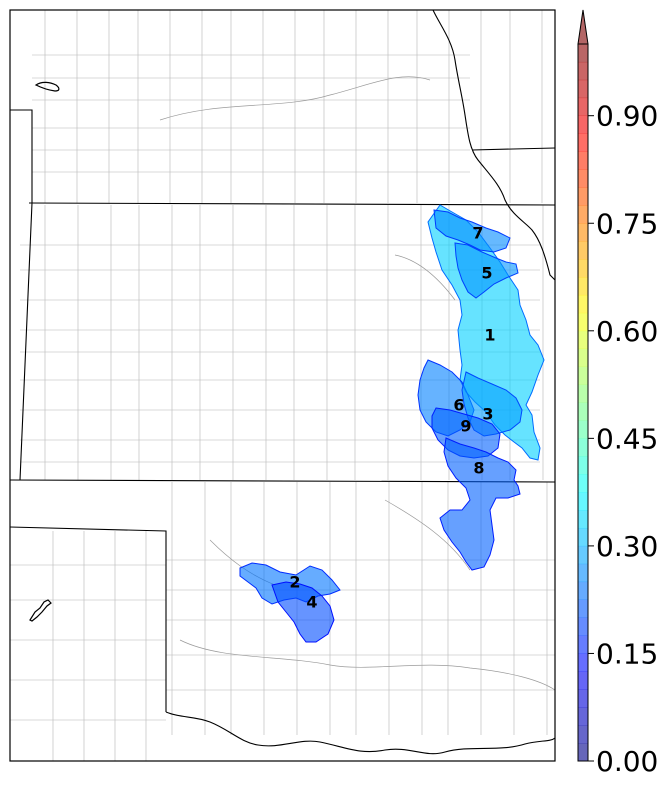 This screenshot has width=665, height=785. What do you see at coordinates (627, 223) in the screenshot?
I see `colorbar-tick-label: 0.75` at bounding box center [627, 223].